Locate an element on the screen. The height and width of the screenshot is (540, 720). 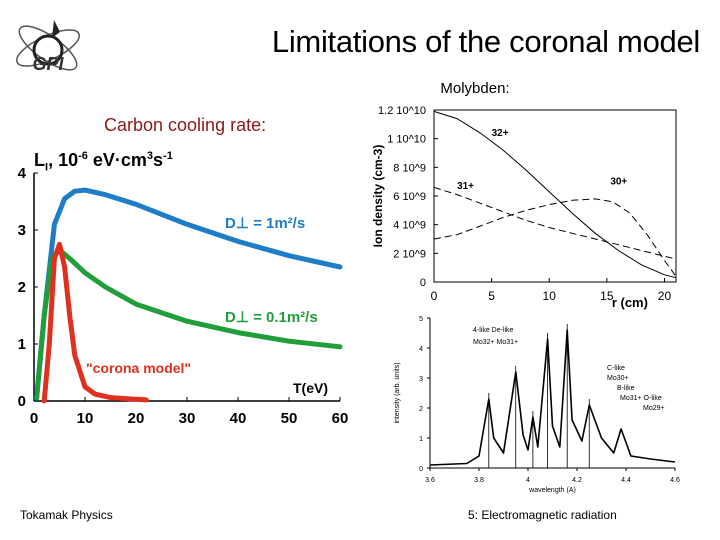
spec-annotation: Mo31+ O-like is located at coordinates (641, 398).